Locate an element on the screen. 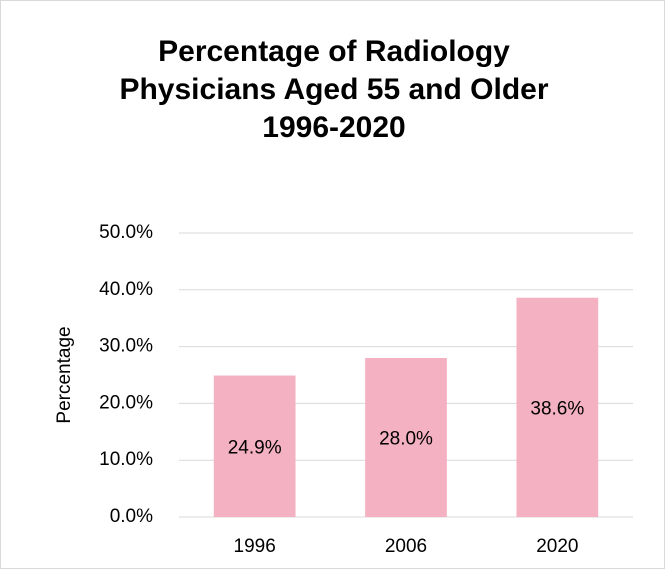  data-label: 38.6% is located at coordinates (557, 408).